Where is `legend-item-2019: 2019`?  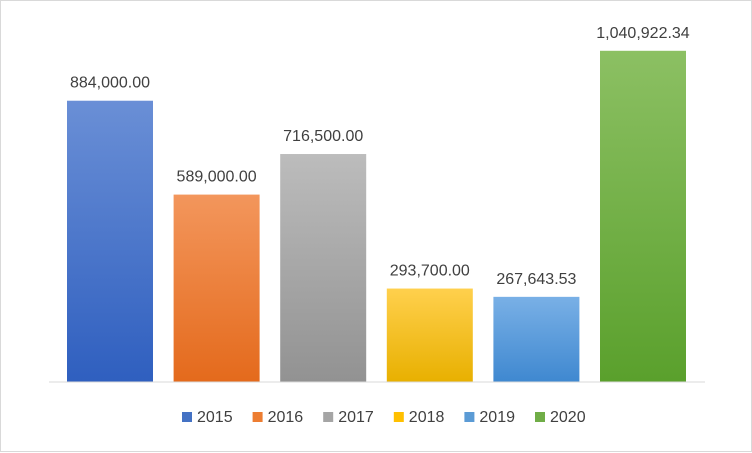 legend-item-2019: 2019 is located at coordinates (489, 417).